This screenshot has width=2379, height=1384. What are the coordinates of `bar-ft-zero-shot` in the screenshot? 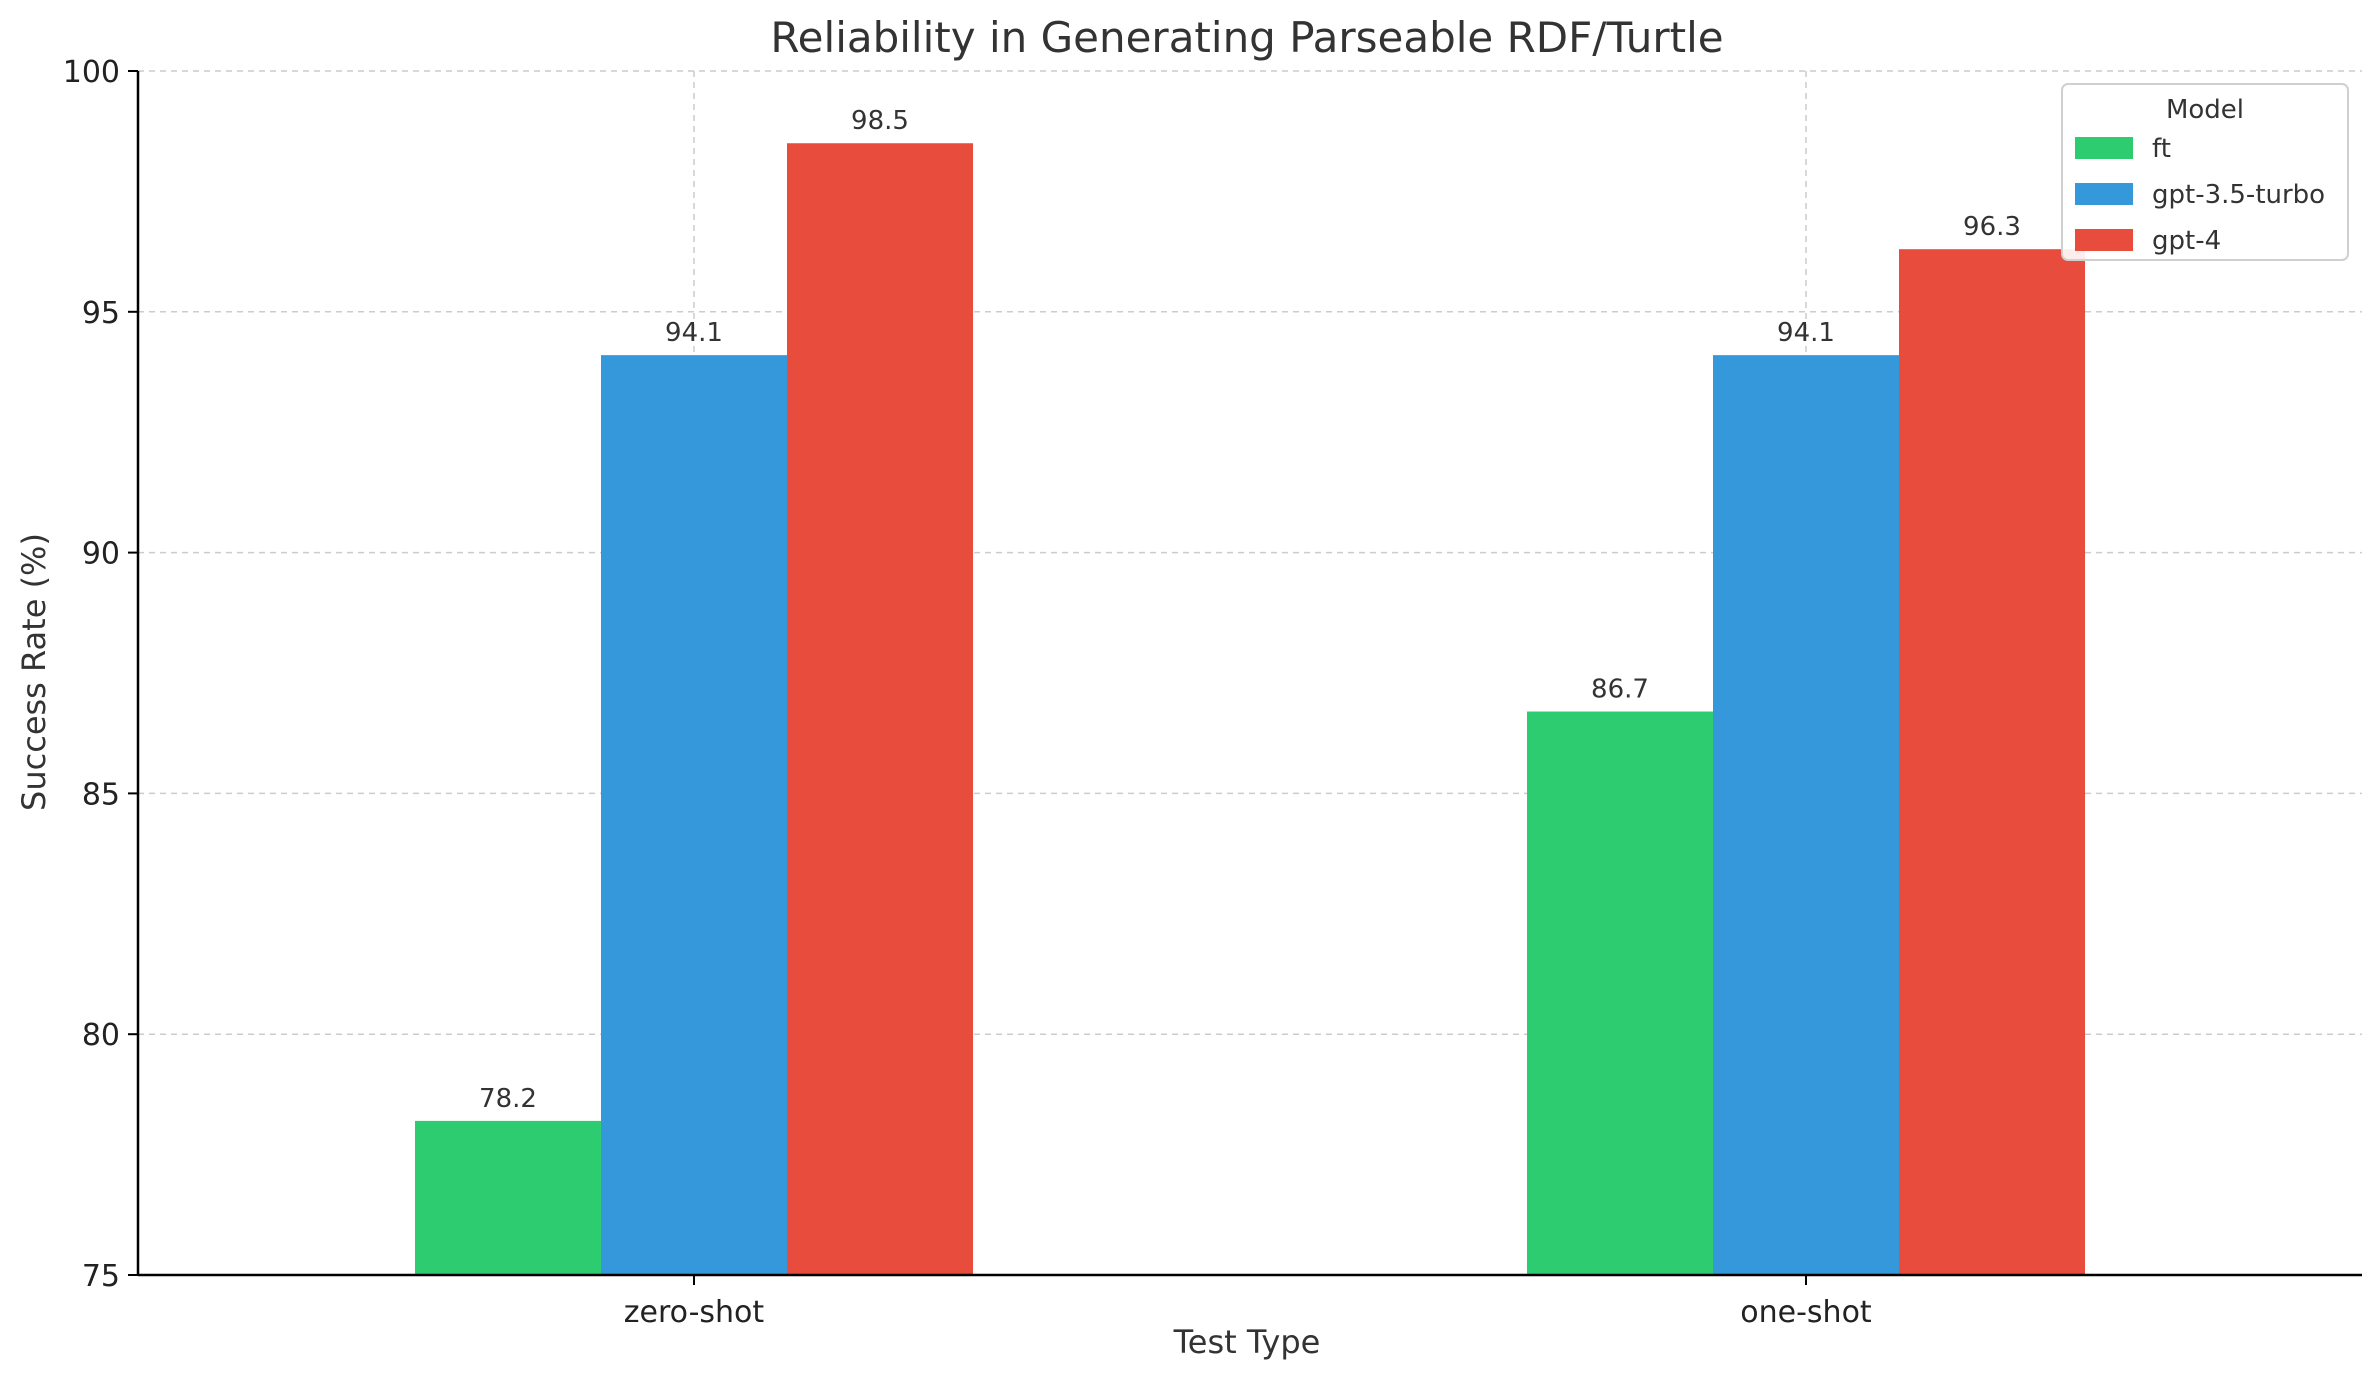 It's located at (508, 1197).